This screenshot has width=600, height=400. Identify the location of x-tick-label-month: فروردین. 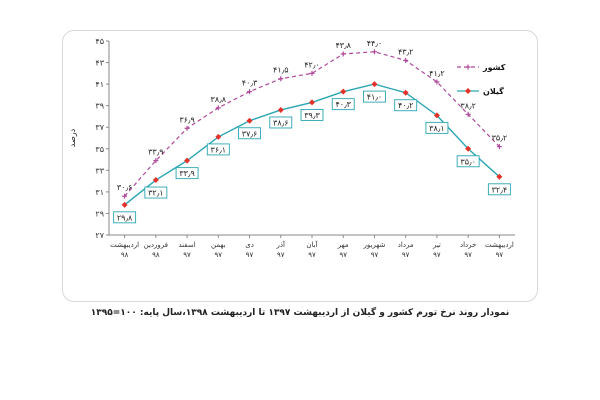
(156, 245).